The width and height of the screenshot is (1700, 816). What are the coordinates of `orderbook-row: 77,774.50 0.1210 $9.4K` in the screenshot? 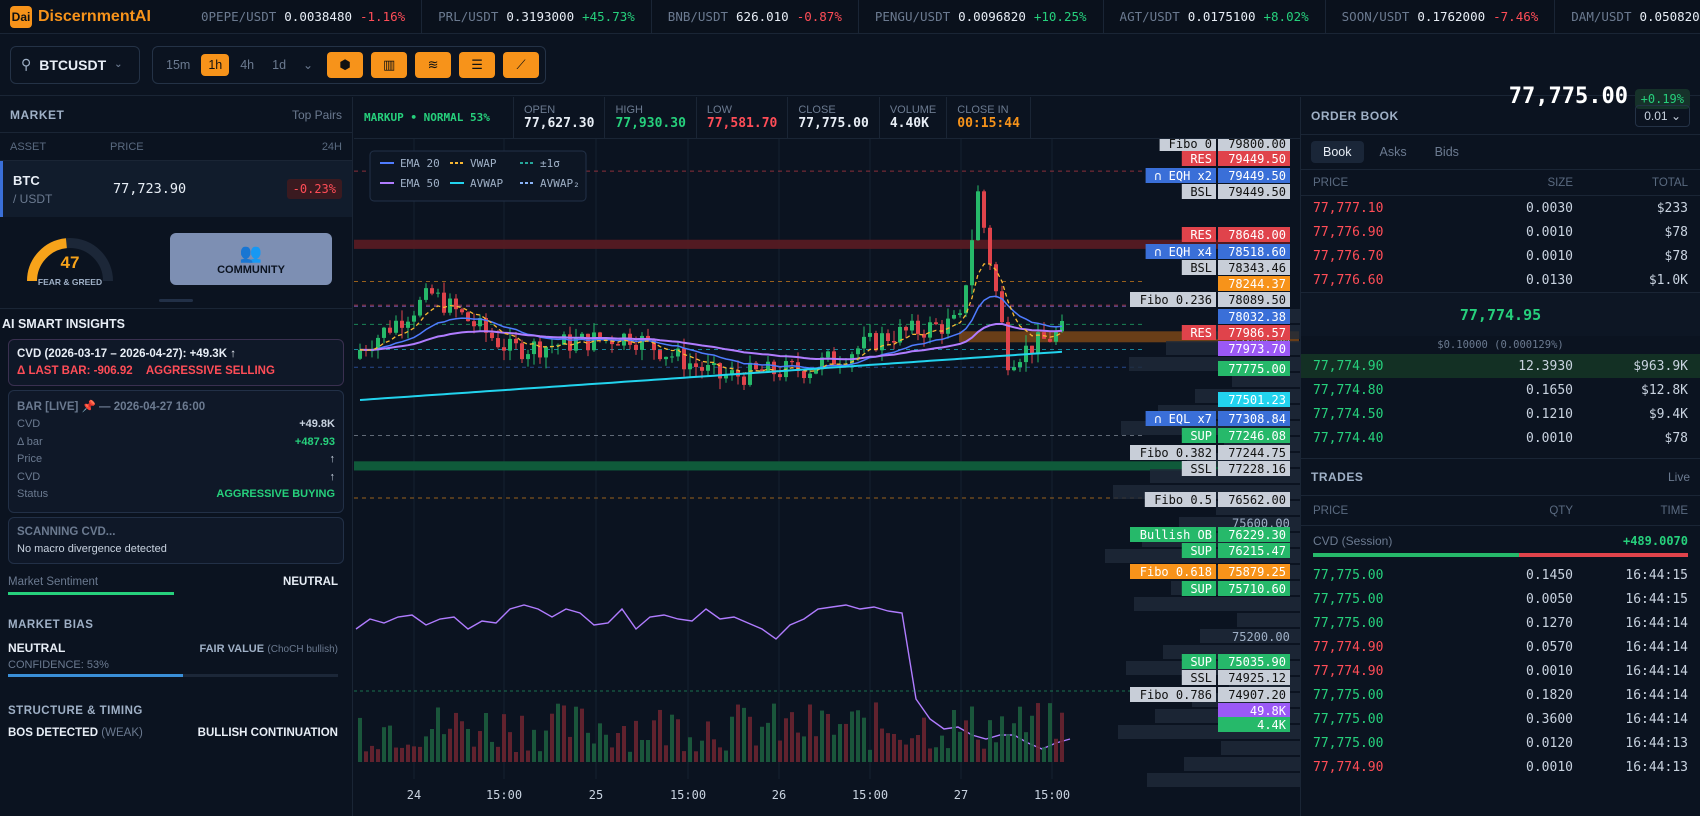 It's located at (1500, 414).